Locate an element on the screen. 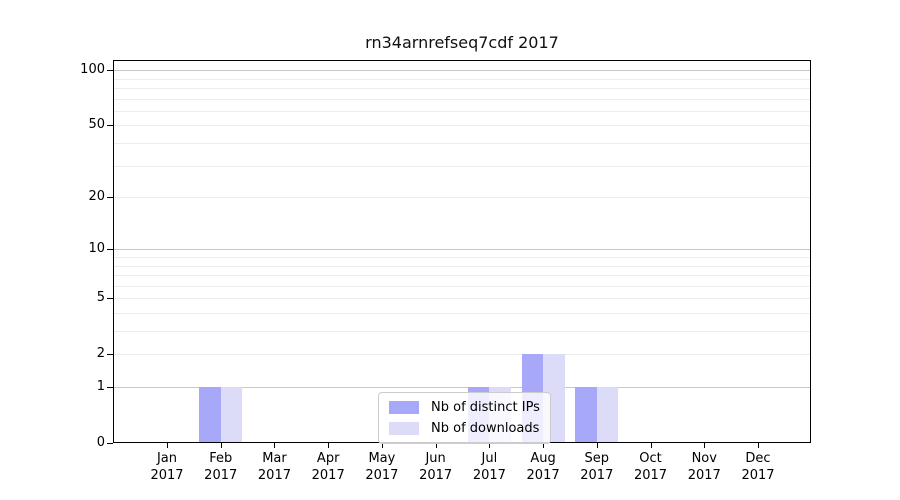 This screenshot has width=900, height=500. x-tick-label: Feb 2017 is located at coordinates (221, 467).